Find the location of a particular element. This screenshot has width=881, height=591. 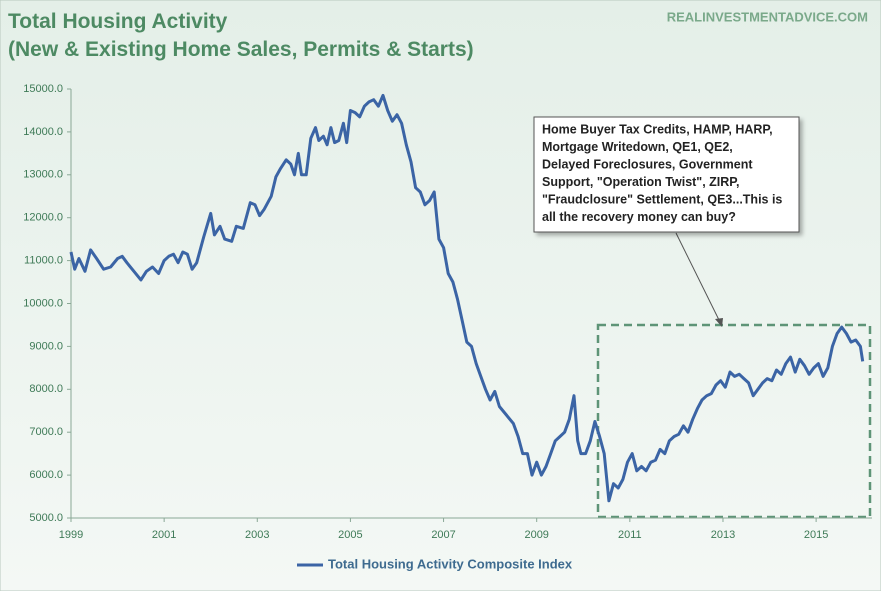

annotation-line: all the recovery money can buy? is located at coordinates (639, 217).